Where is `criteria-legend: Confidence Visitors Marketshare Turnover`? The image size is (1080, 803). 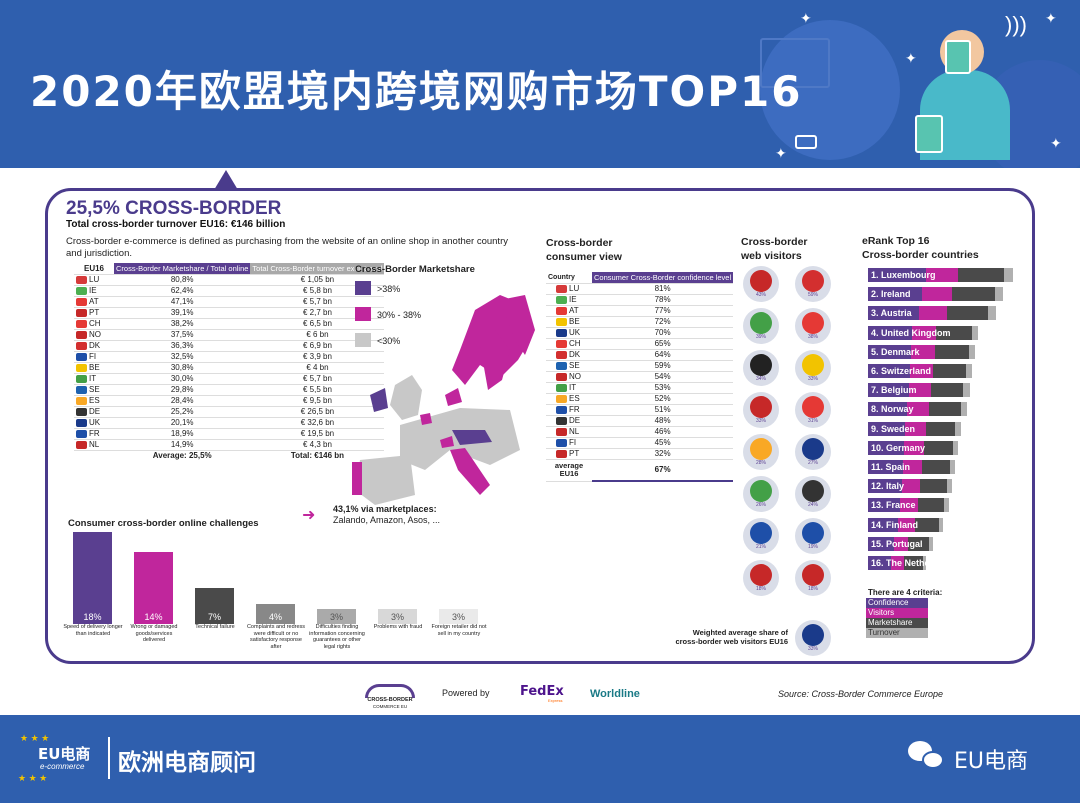 criteria-legend: Confidence Visitors Marketshare Turnover is located at coordinates (901, 618).